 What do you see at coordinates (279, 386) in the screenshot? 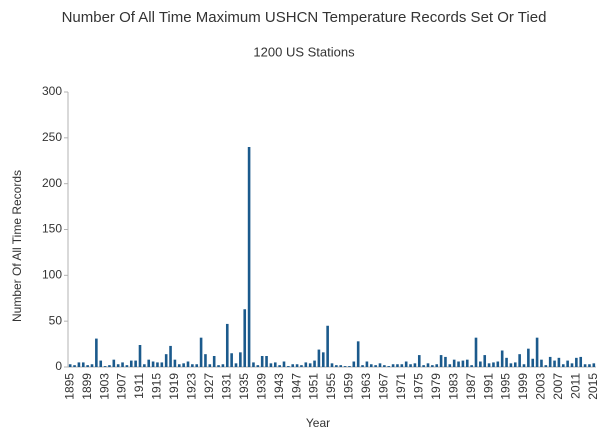
I see `x-tick-label: 1943` at bounding box center [279, 386].